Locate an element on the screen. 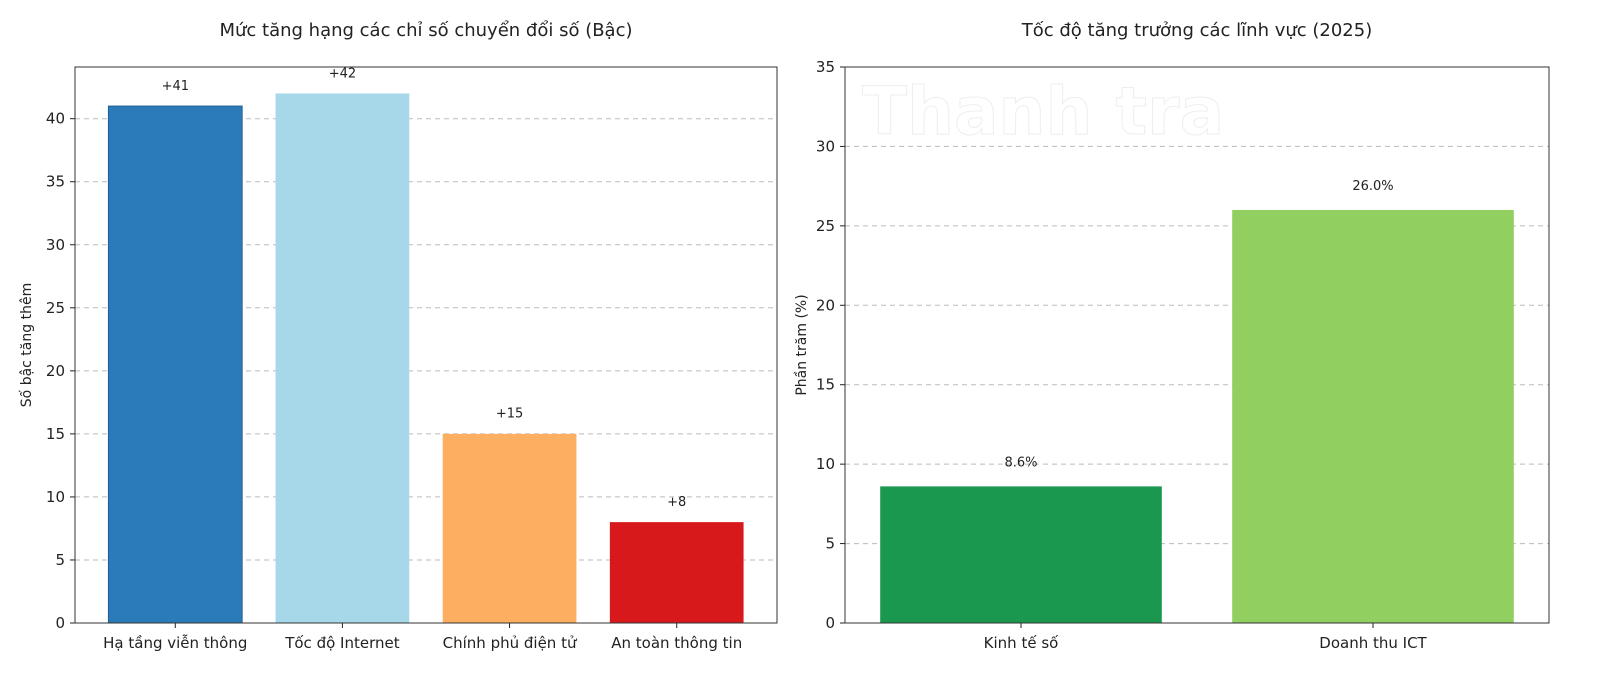 The image size is (1600, 690). x-tick-label: Kinh tế số is located at coordinates (1021, 643).